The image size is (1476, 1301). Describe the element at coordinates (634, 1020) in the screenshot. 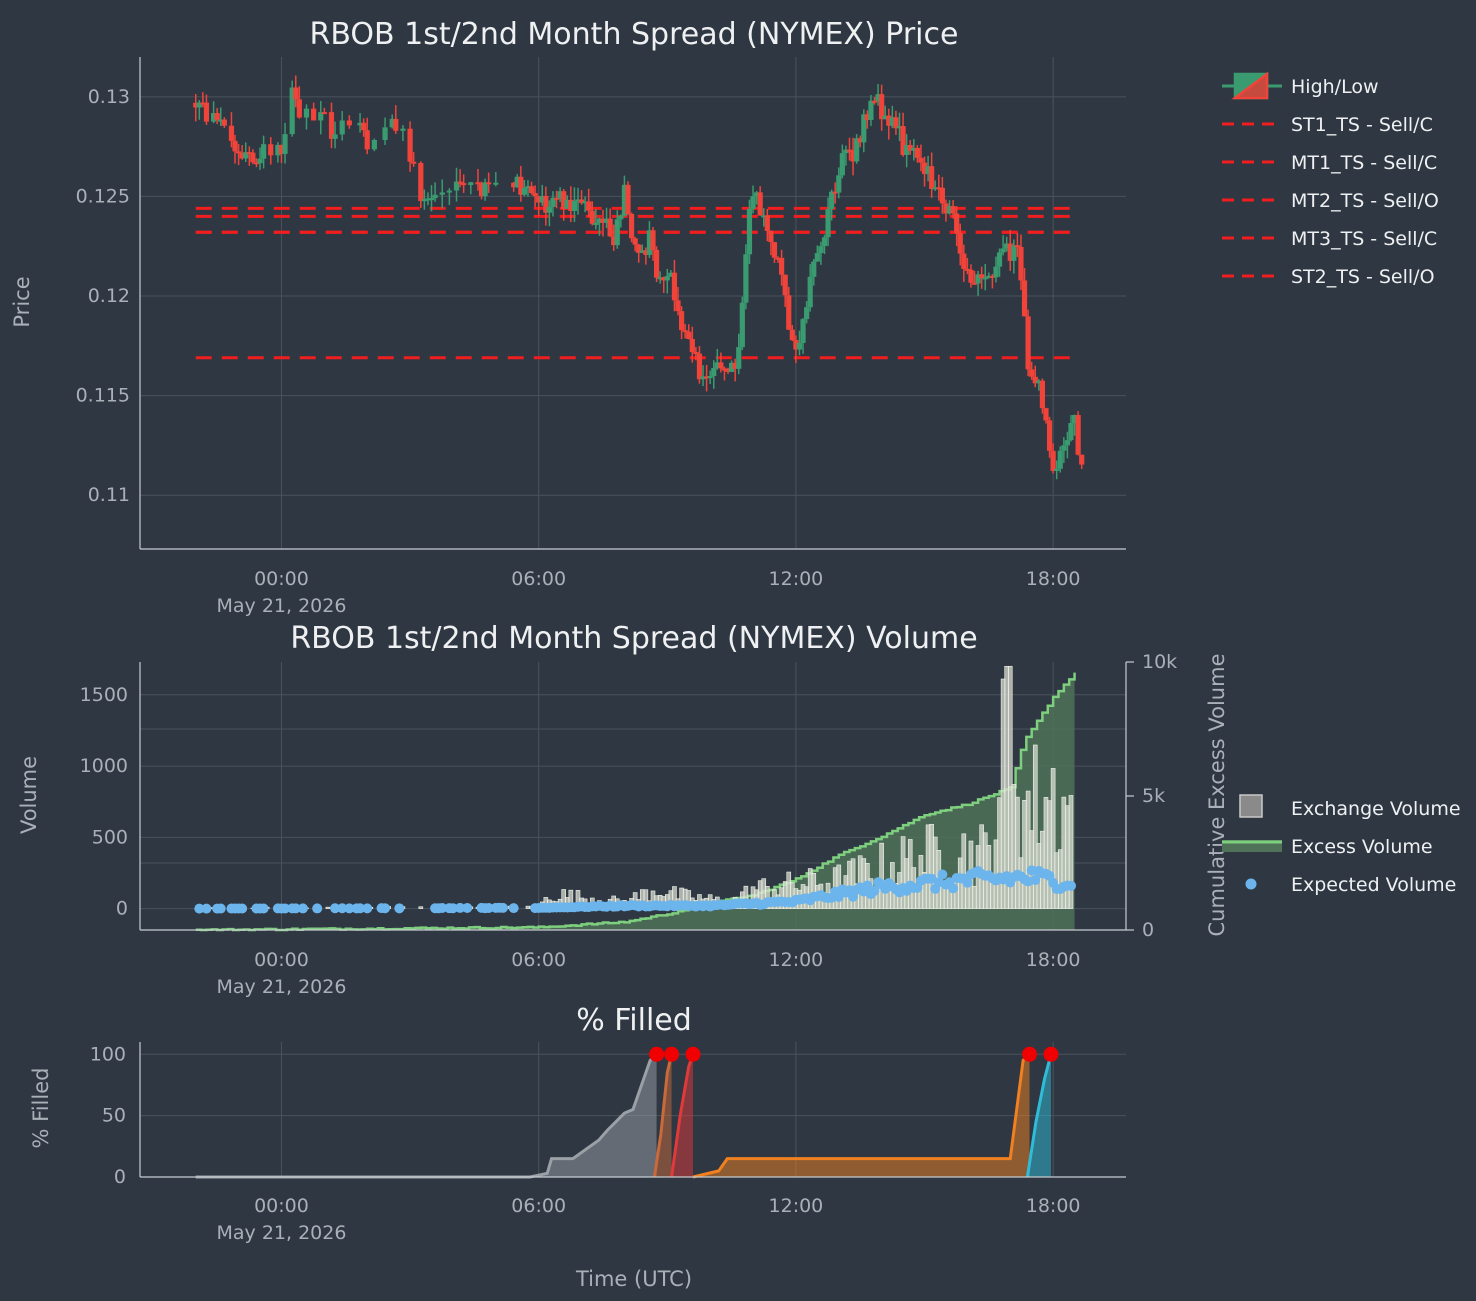

I see `filled-chart-title: % Filled` at that location.